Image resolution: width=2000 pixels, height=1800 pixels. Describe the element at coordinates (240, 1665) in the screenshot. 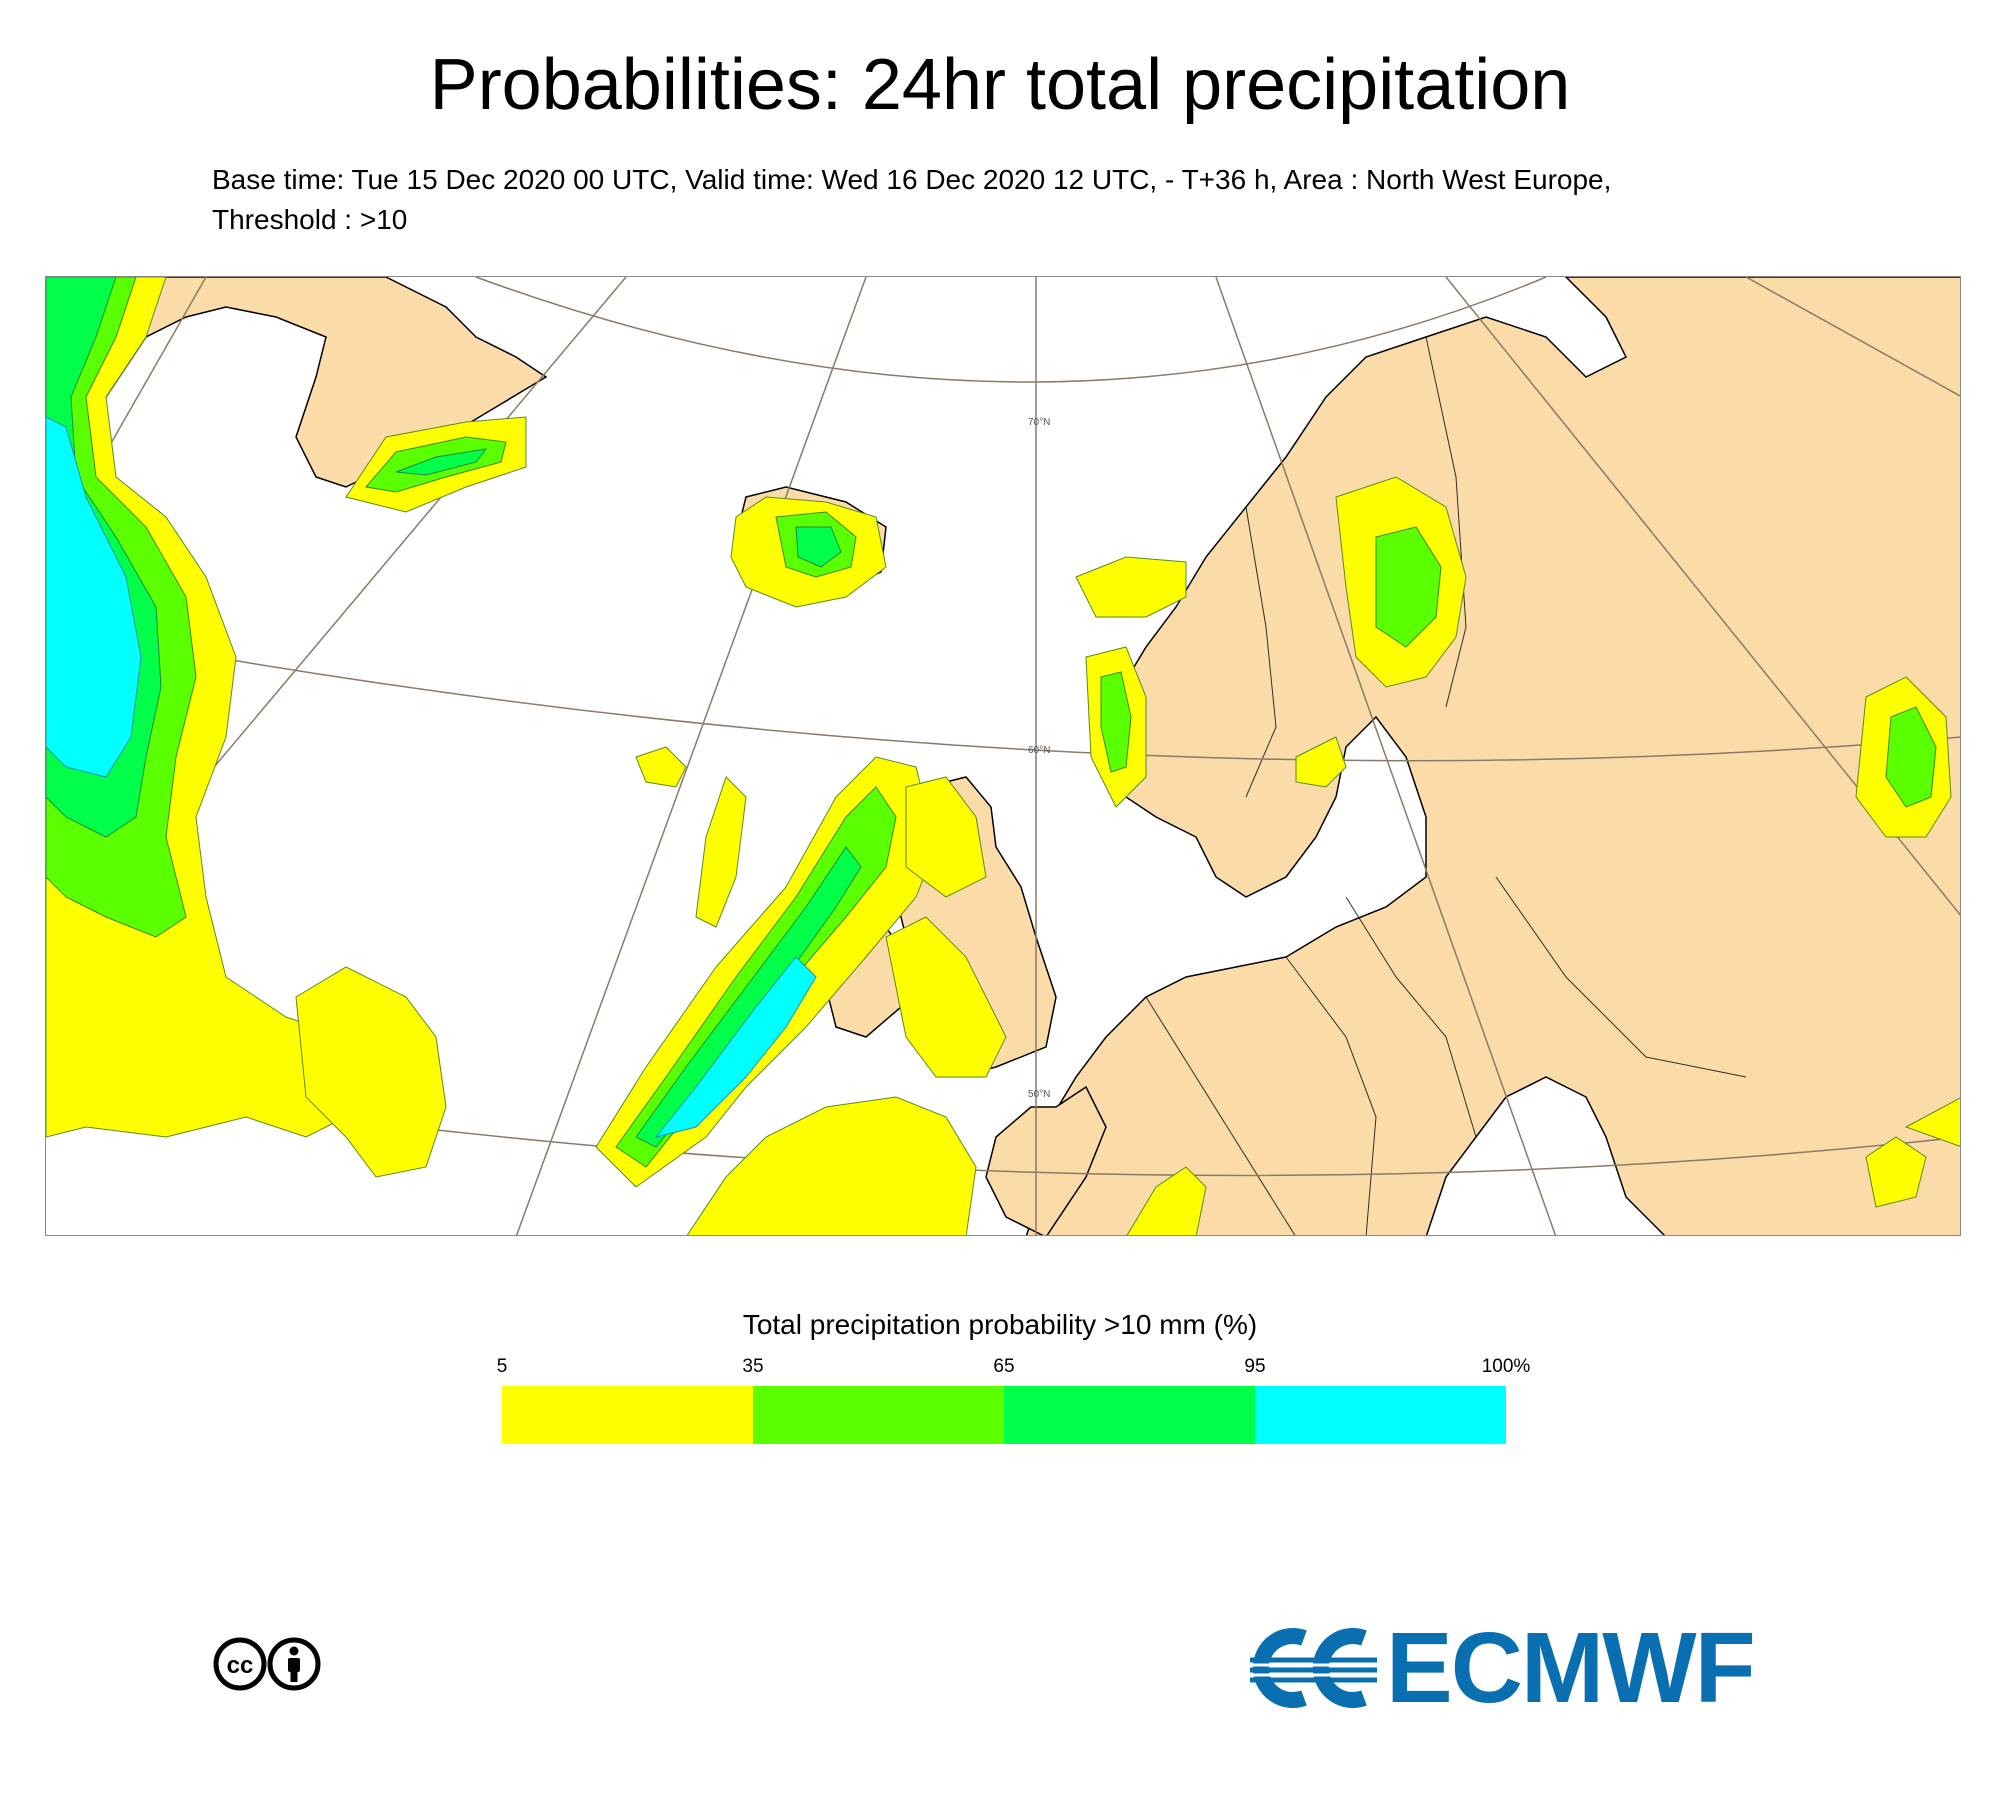

I see `svg-text: cc` at that location.